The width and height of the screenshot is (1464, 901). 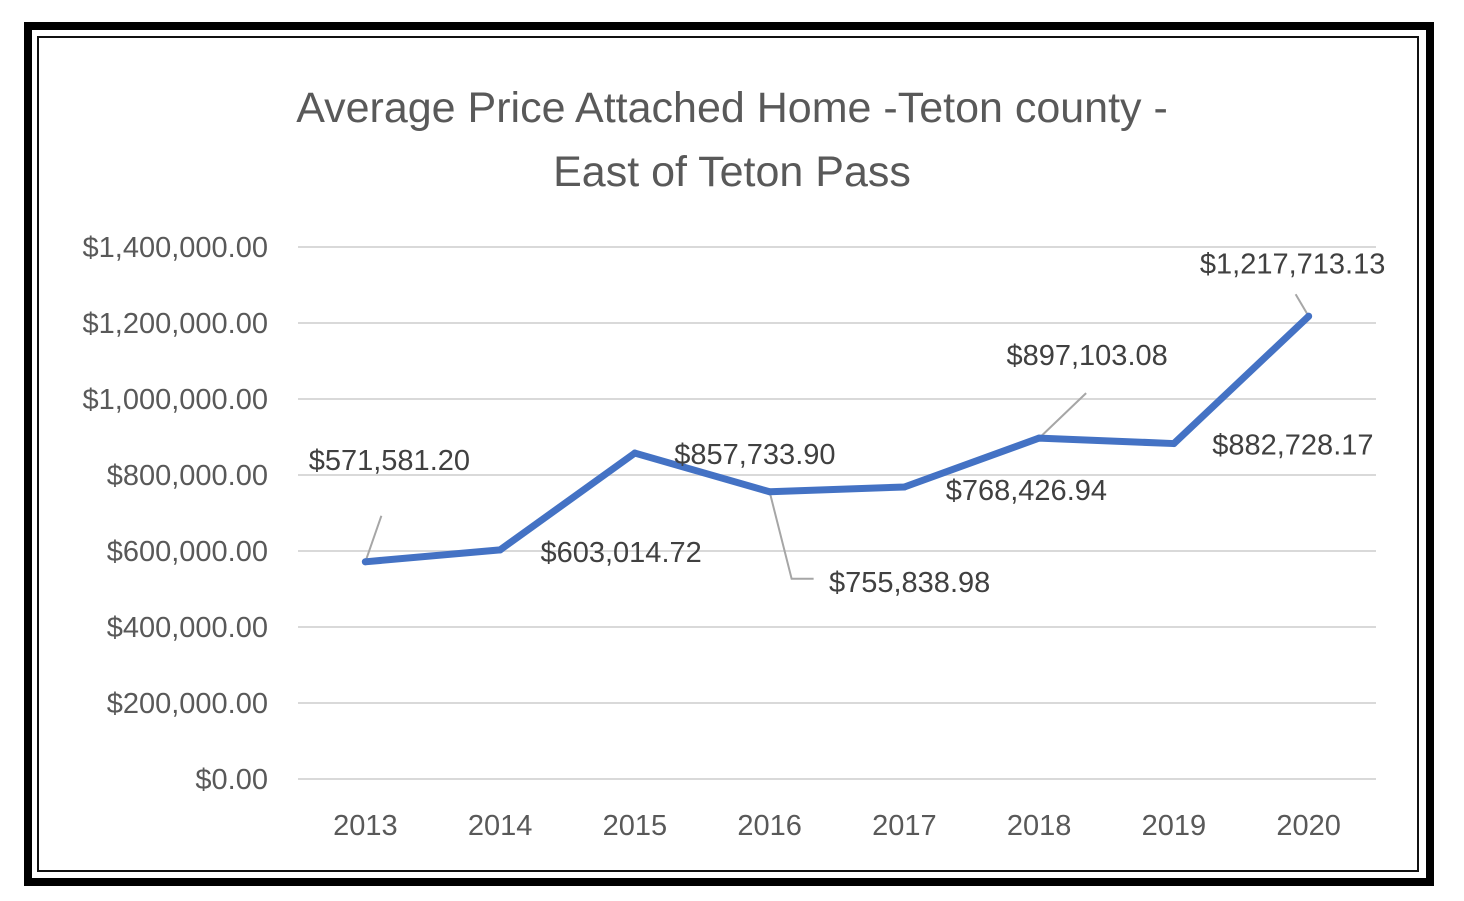 What do you see at coordinates (187, 704) in the screenshot?
I see `y-tick-label: $200,000.00` at bounding box center [187, 704].